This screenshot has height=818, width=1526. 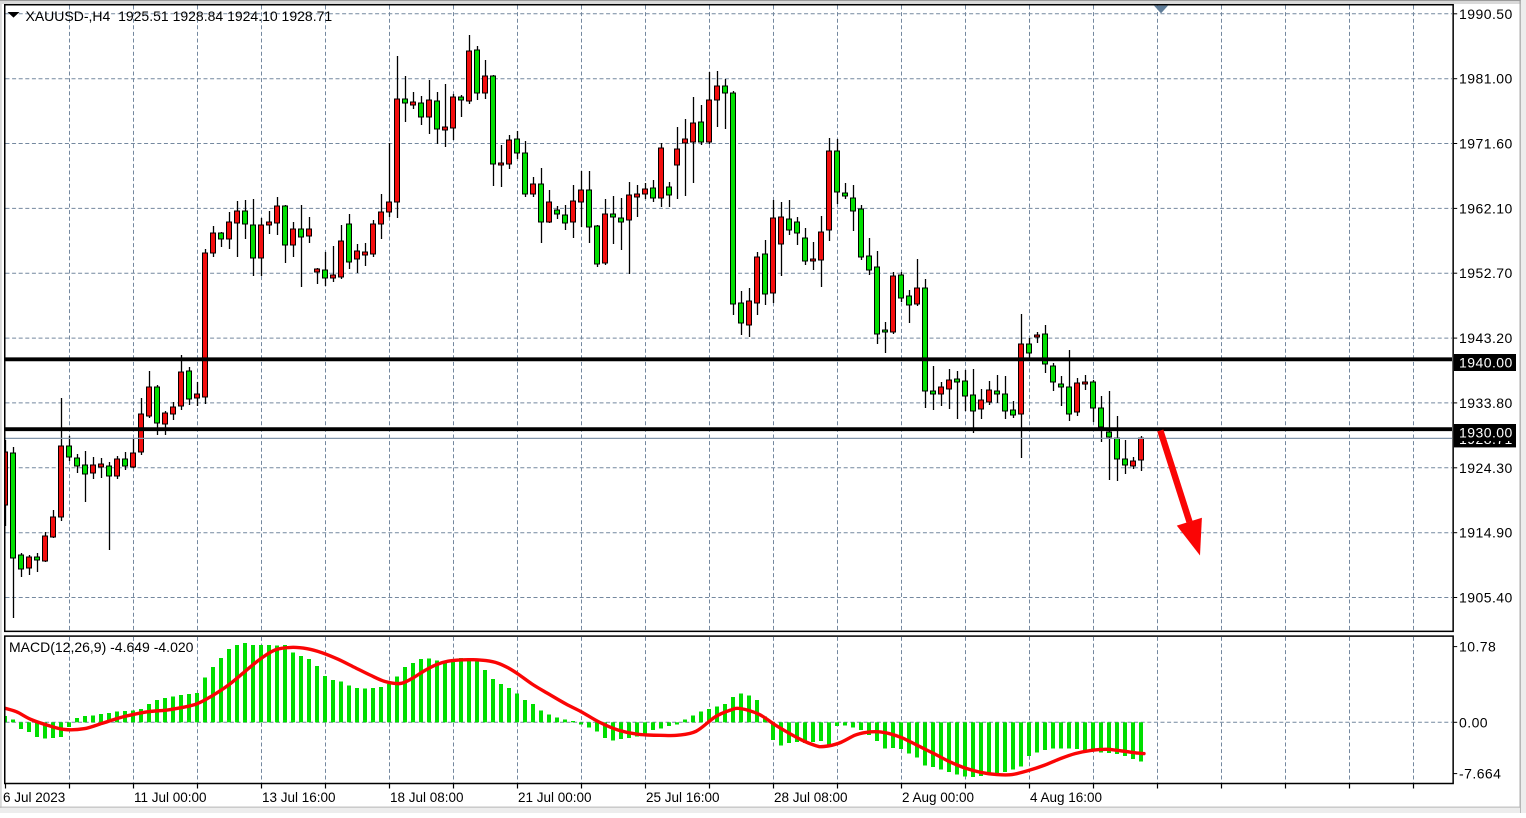 What do you see at coordinates (938, 797) in the screenshot?
I see `svg-text: 2 Aug 00:00` at bounding box center [938, 797].